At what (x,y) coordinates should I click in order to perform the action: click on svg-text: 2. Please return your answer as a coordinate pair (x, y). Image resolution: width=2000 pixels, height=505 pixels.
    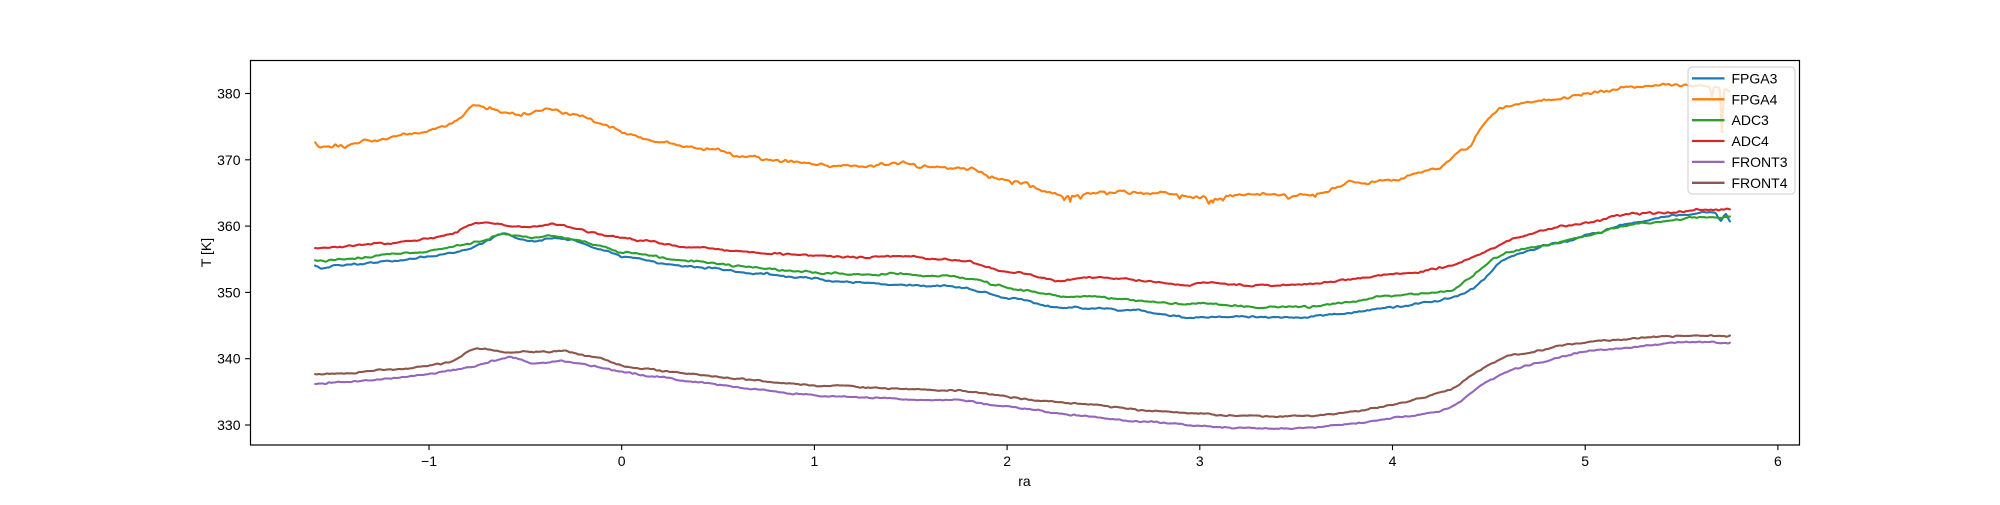
    Looking at the image, I should click on (1007, 461).